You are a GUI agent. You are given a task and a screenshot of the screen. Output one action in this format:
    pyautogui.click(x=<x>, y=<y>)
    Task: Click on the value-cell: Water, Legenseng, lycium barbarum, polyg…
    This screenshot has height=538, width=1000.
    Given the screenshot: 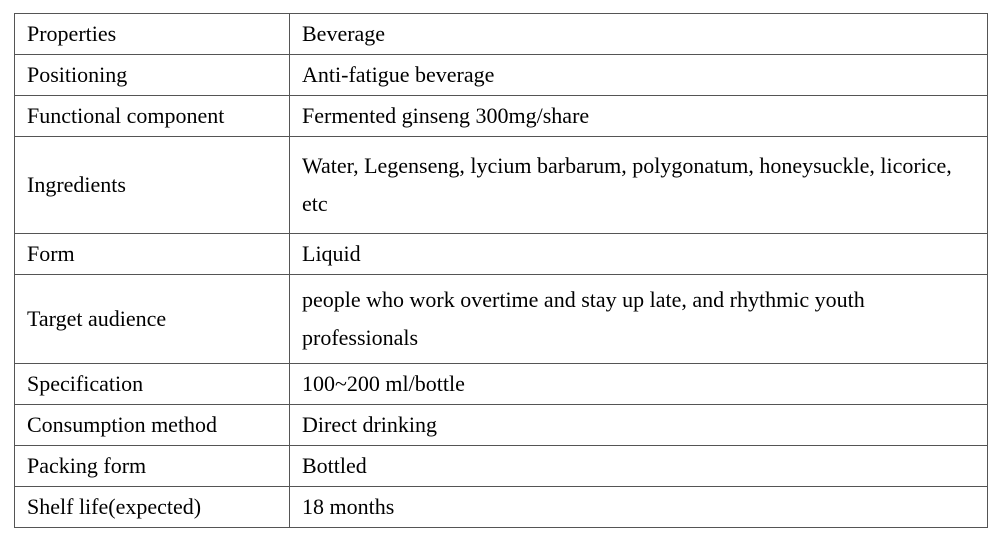 What is the action you would take?
    pyautogui.click(x=638, y=185)
    